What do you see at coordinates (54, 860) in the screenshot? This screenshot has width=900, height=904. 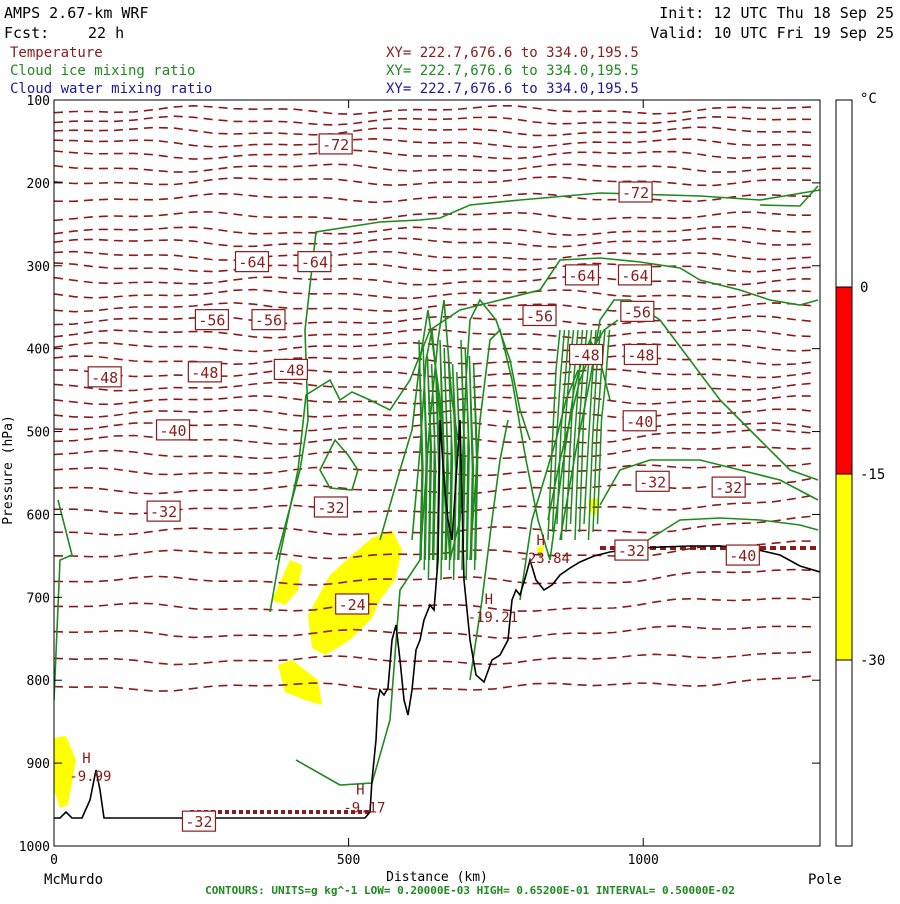 I see `x-tick-label: 0` at bounding box center [54, 860].